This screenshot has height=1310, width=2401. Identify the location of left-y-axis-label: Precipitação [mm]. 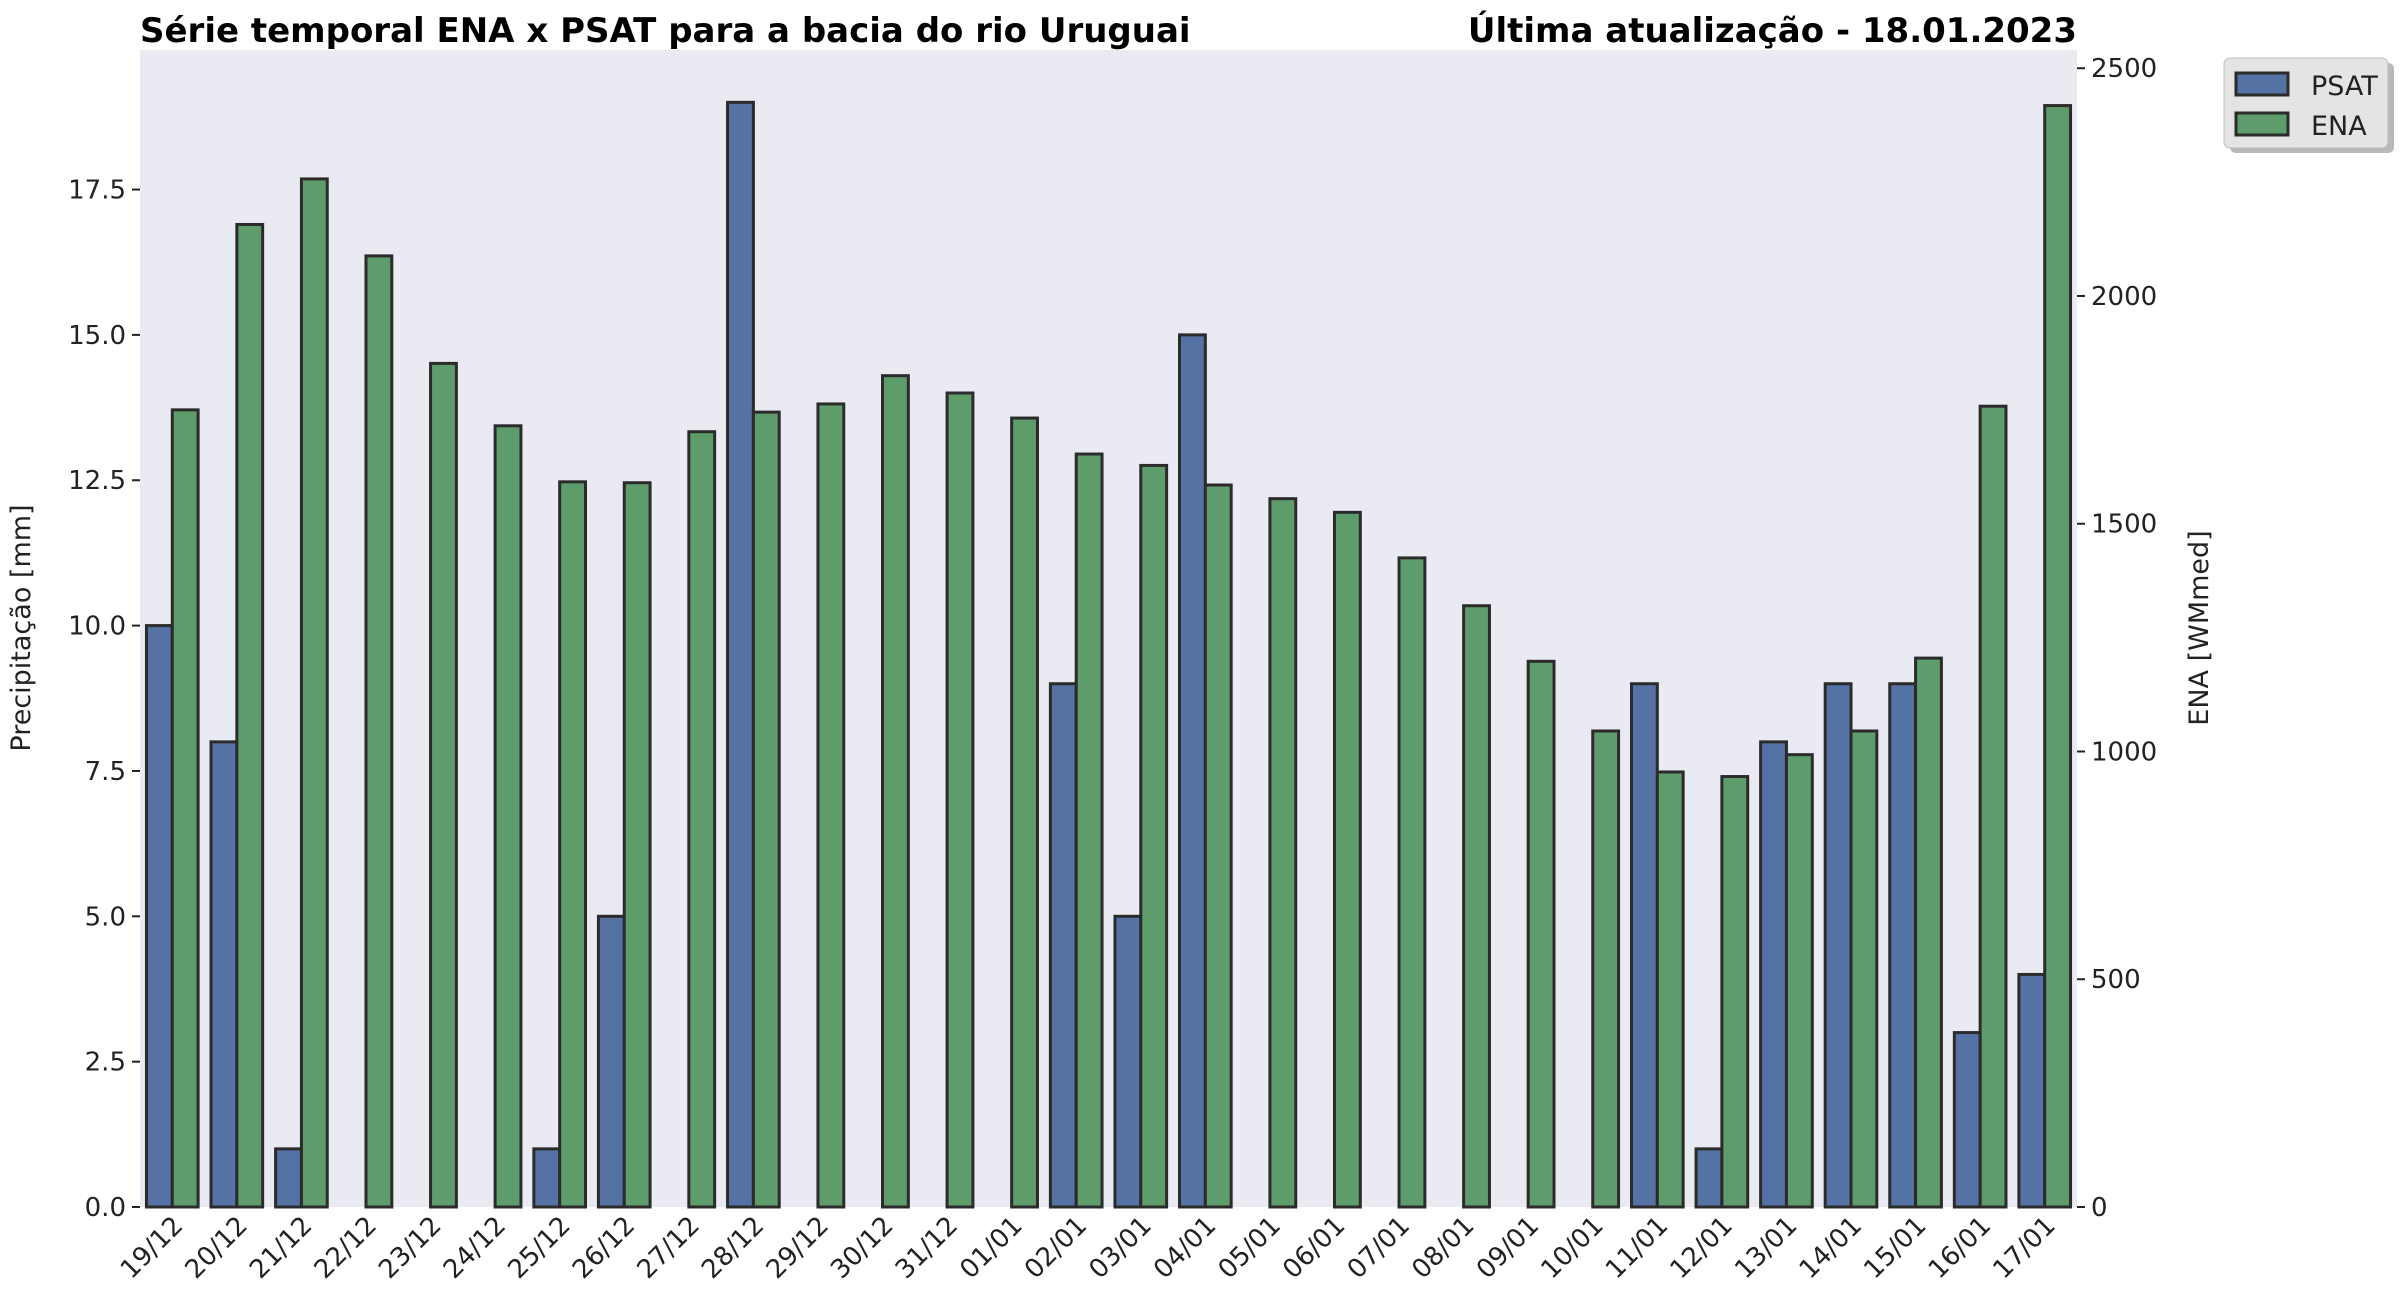
(21, 627).